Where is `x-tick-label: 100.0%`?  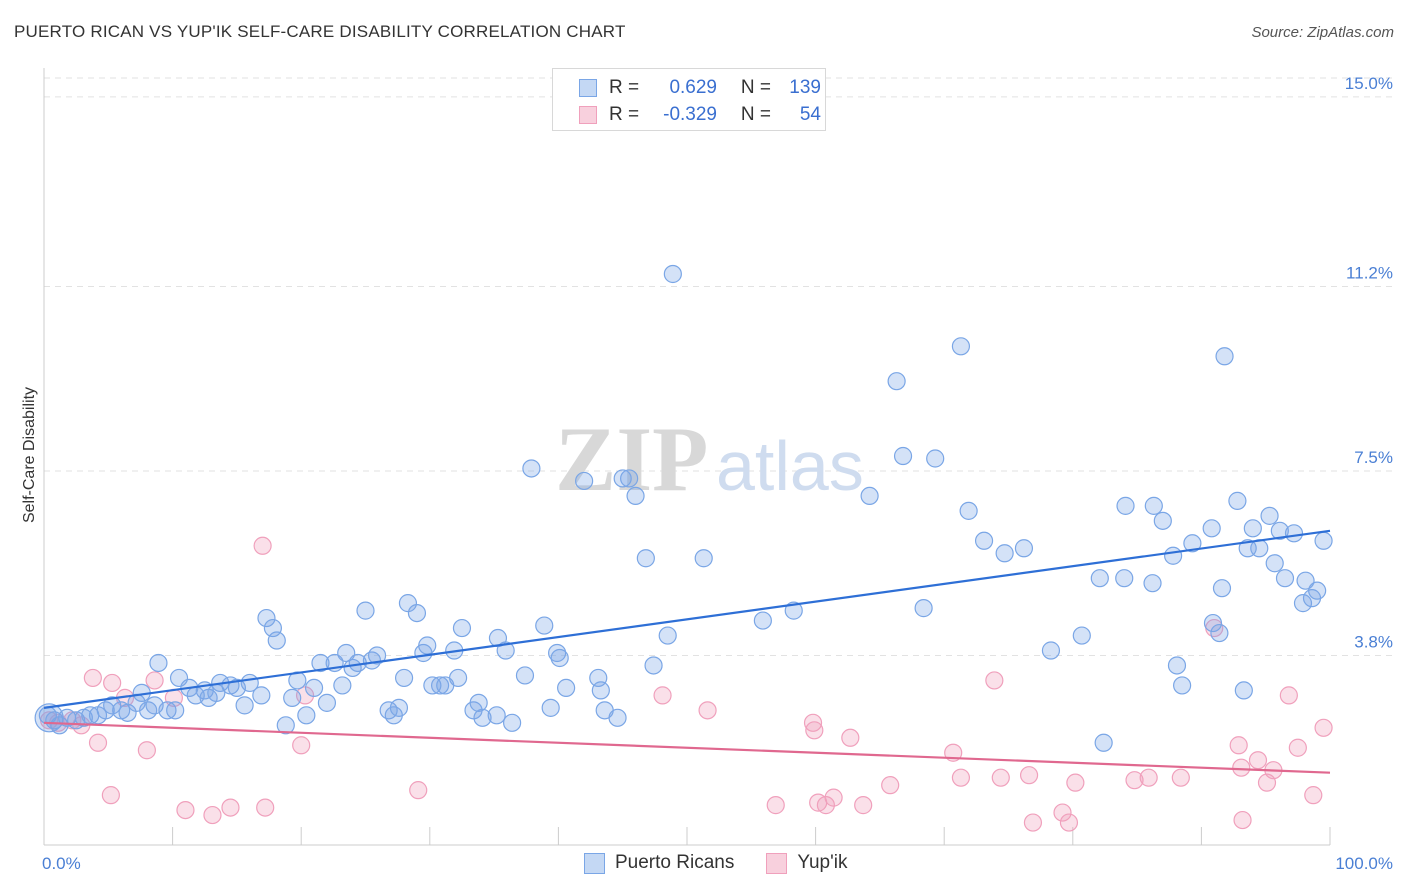
x-tick-label: 100.0% is located at coordinates (1364, 863).